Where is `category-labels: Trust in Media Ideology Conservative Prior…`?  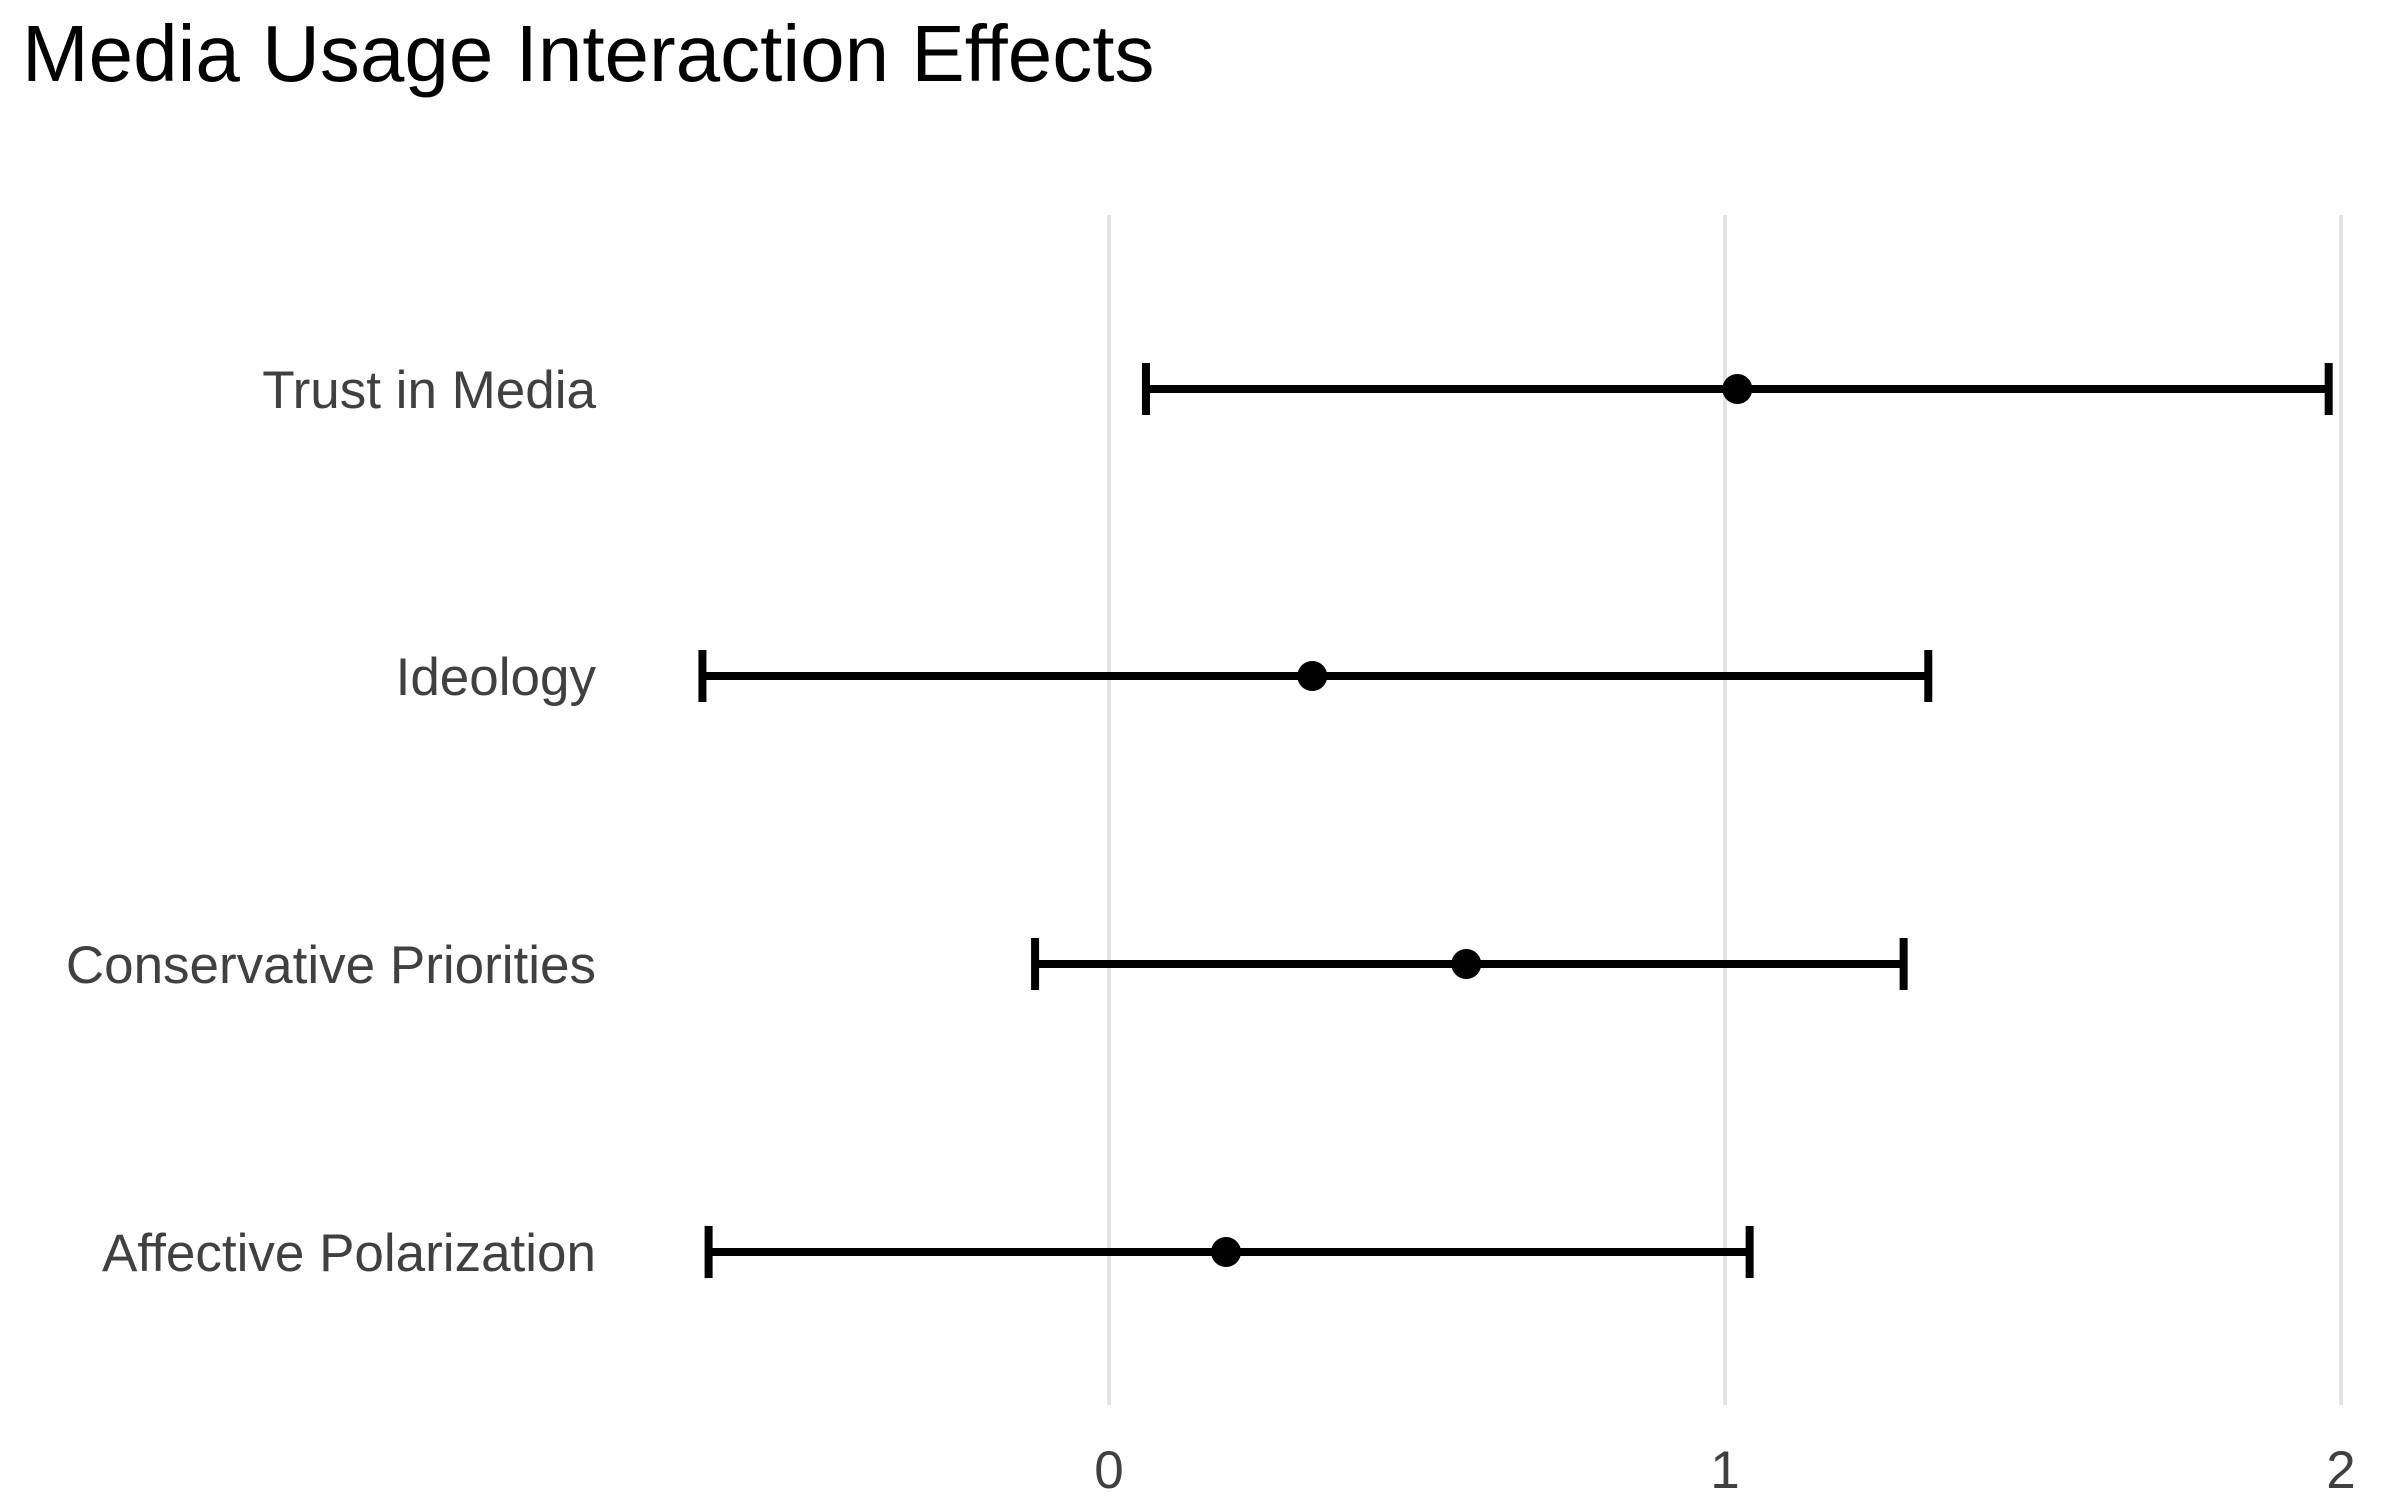 category-labels: Trust in Media Ideology Conservative Prior… is located at coordinates (331, 822).